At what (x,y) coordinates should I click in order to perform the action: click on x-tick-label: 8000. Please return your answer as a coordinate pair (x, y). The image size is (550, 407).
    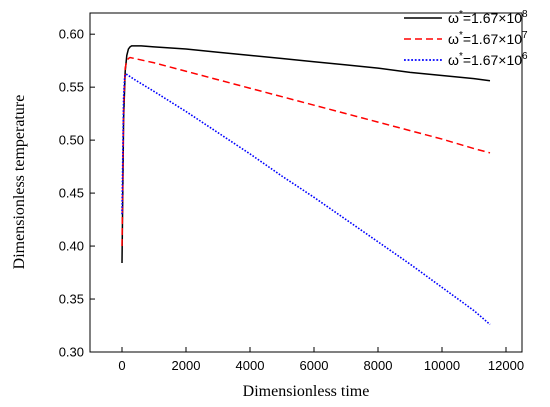
    Looking at the image, I should click on (378, 365).